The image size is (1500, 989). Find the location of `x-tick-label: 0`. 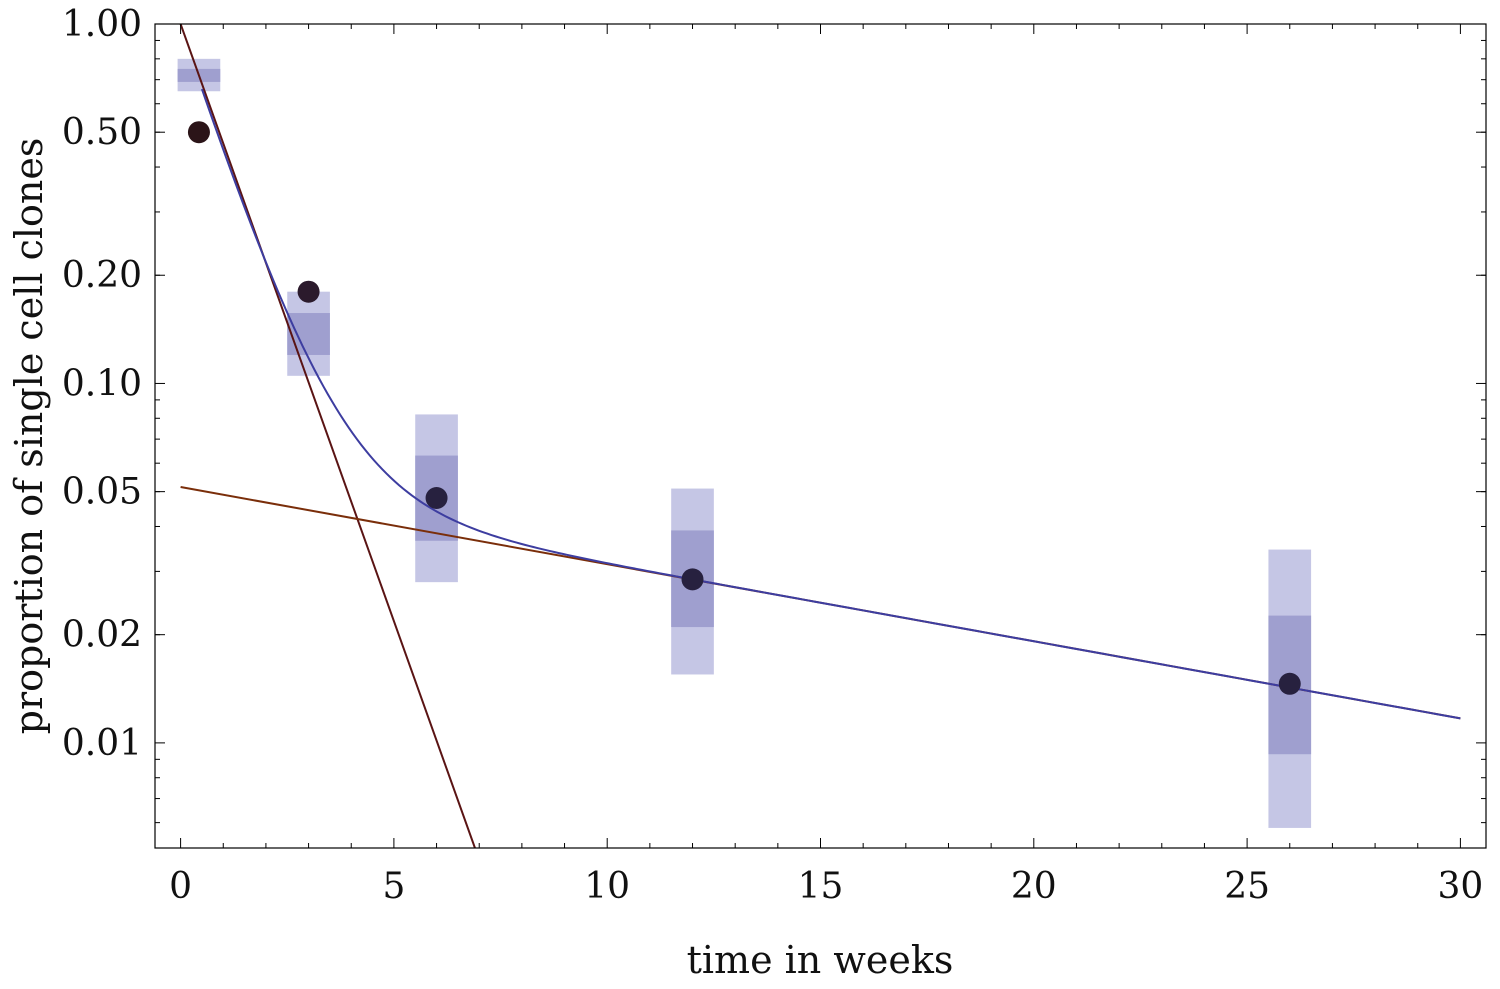

x-tick-label: 0 is located at coordinates (180, 886).